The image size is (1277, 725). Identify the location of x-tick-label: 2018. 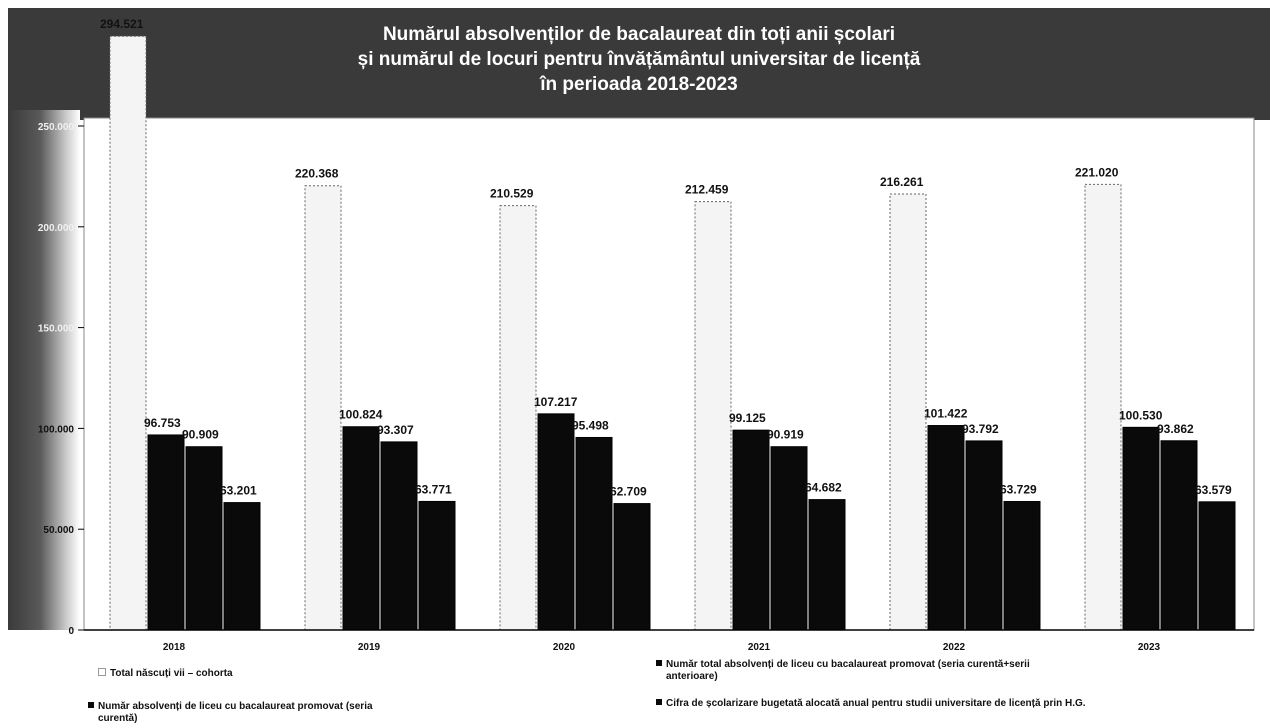
(174, 647).